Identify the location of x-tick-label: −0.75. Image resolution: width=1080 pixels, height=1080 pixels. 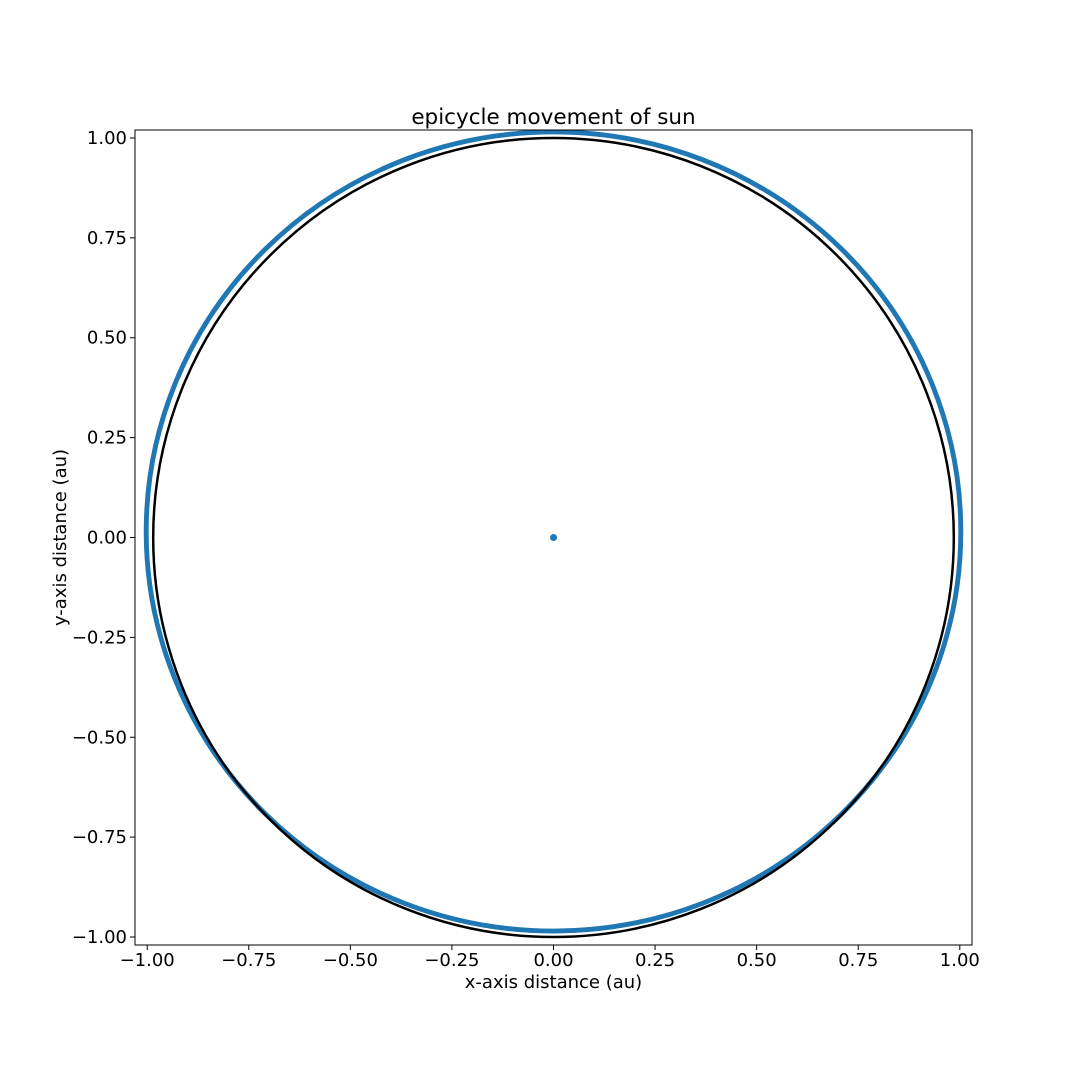
(248, 960).